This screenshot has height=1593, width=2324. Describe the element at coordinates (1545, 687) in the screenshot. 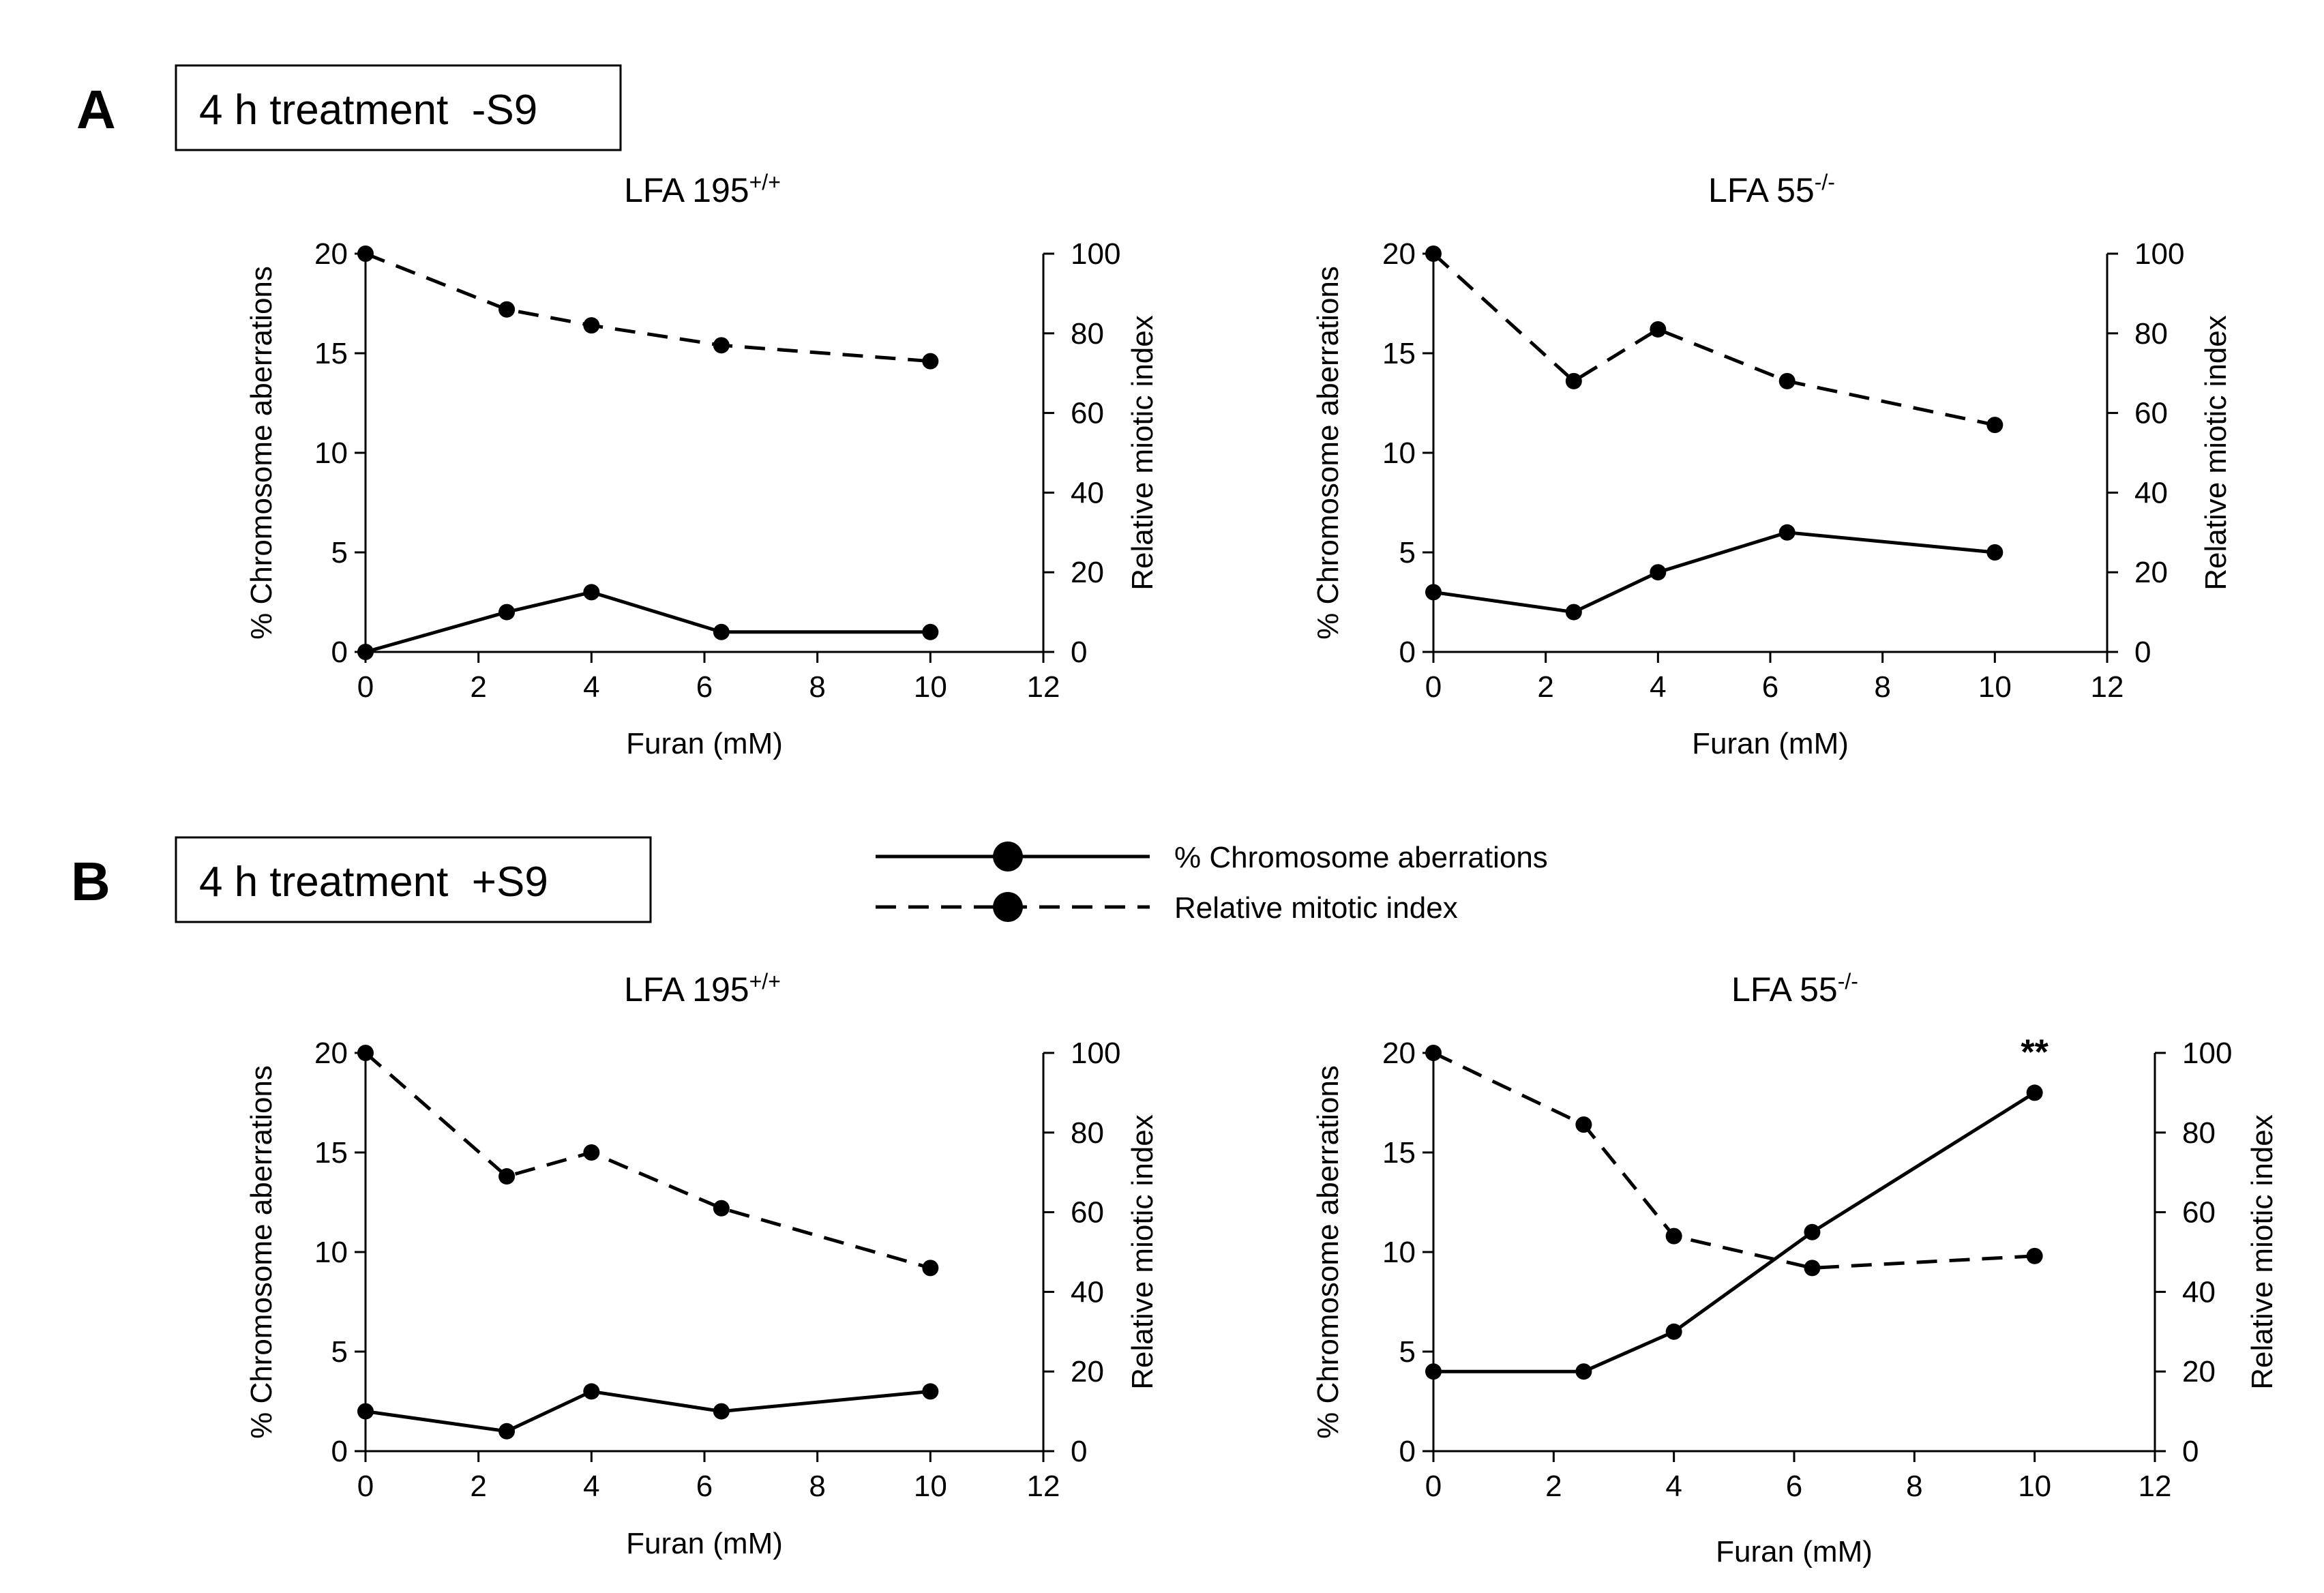

I see `x-tick-label: 2` at that location.